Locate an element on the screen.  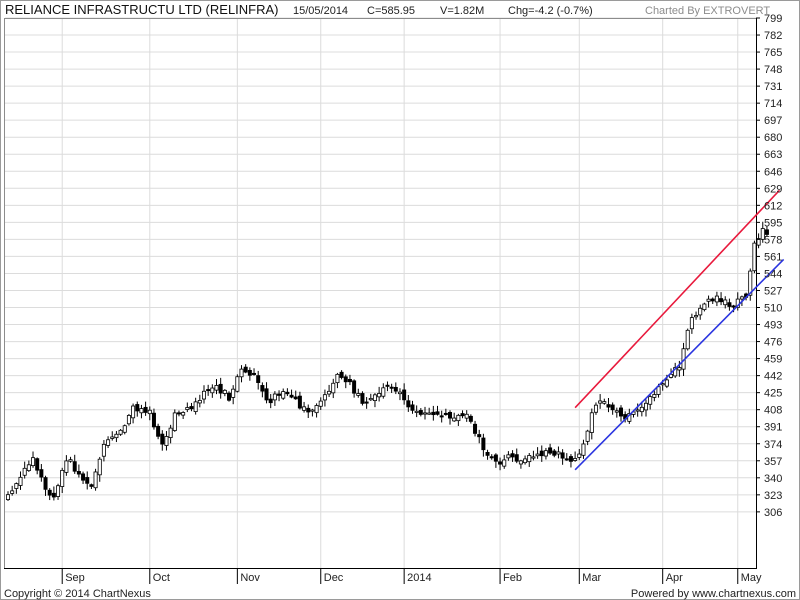
close-value: C=585.95 is located at coordinates (391, 11).